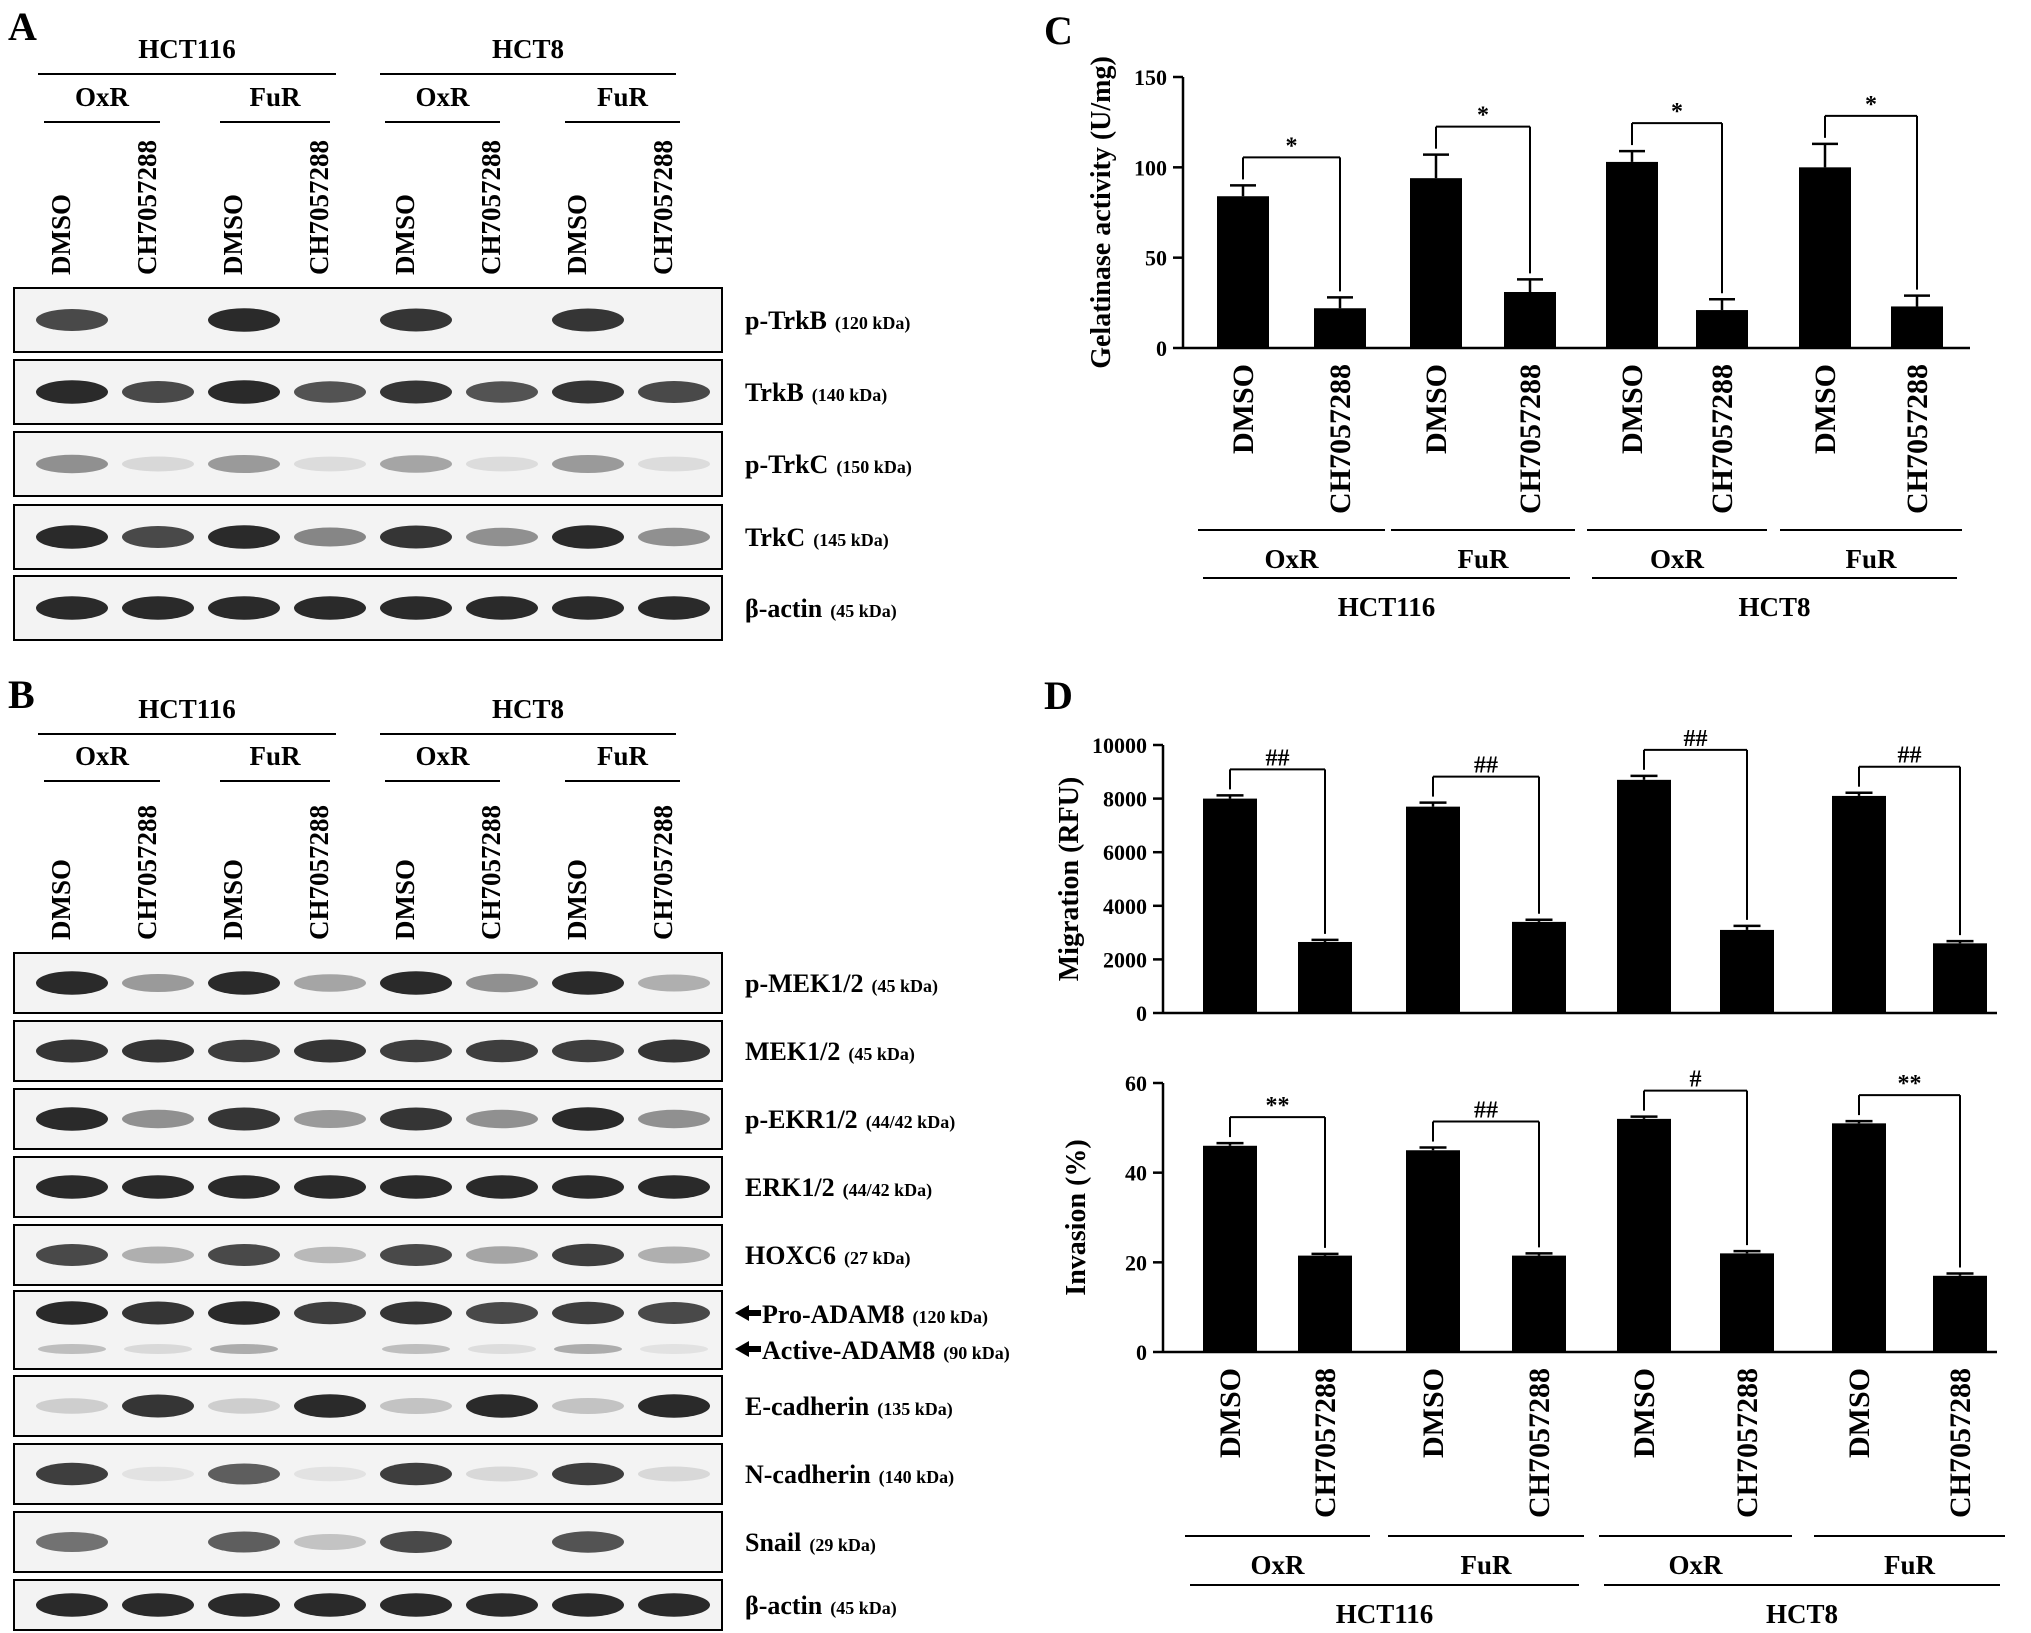 The width and height of the screenshot is (2031, 1633). I want to click on blot-name: HOXC6, so click(790, 1255).